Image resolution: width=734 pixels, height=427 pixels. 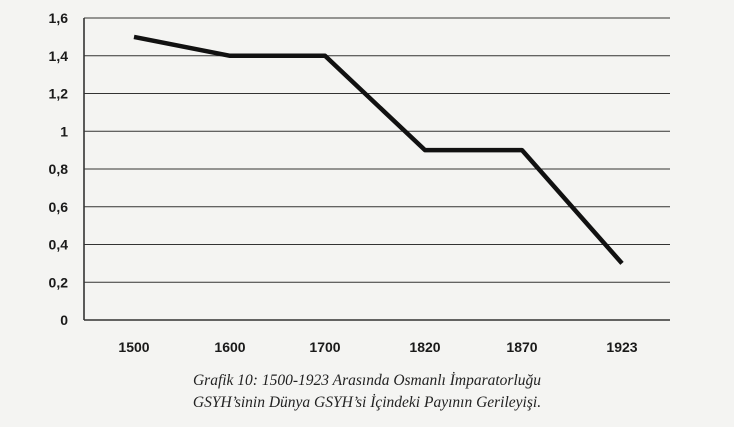 What do you see at coordinates (59, 18) in the screenshot?
I see `y-tick-label: 1,6` at bounding box center [59, 18].